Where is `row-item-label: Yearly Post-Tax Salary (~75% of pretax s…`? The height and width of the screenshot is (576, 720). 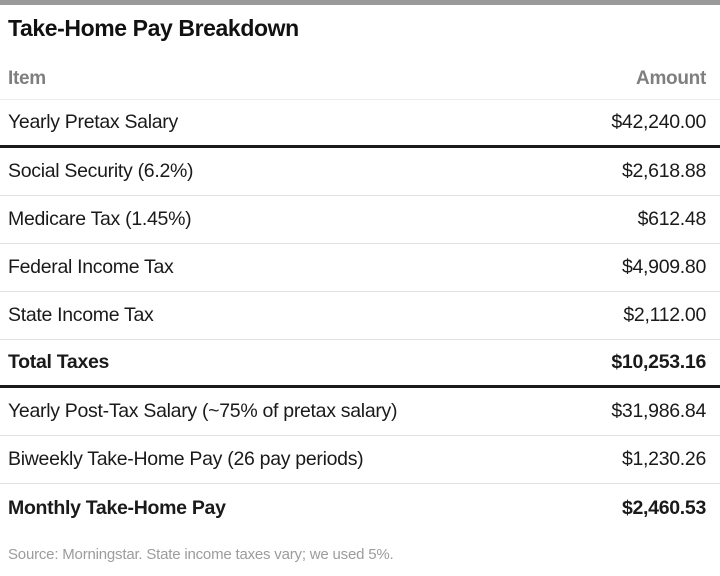
row-item-label: Yearly Post-Tax Salary (~75% of pretax s… is located at coordinates (203, 411).